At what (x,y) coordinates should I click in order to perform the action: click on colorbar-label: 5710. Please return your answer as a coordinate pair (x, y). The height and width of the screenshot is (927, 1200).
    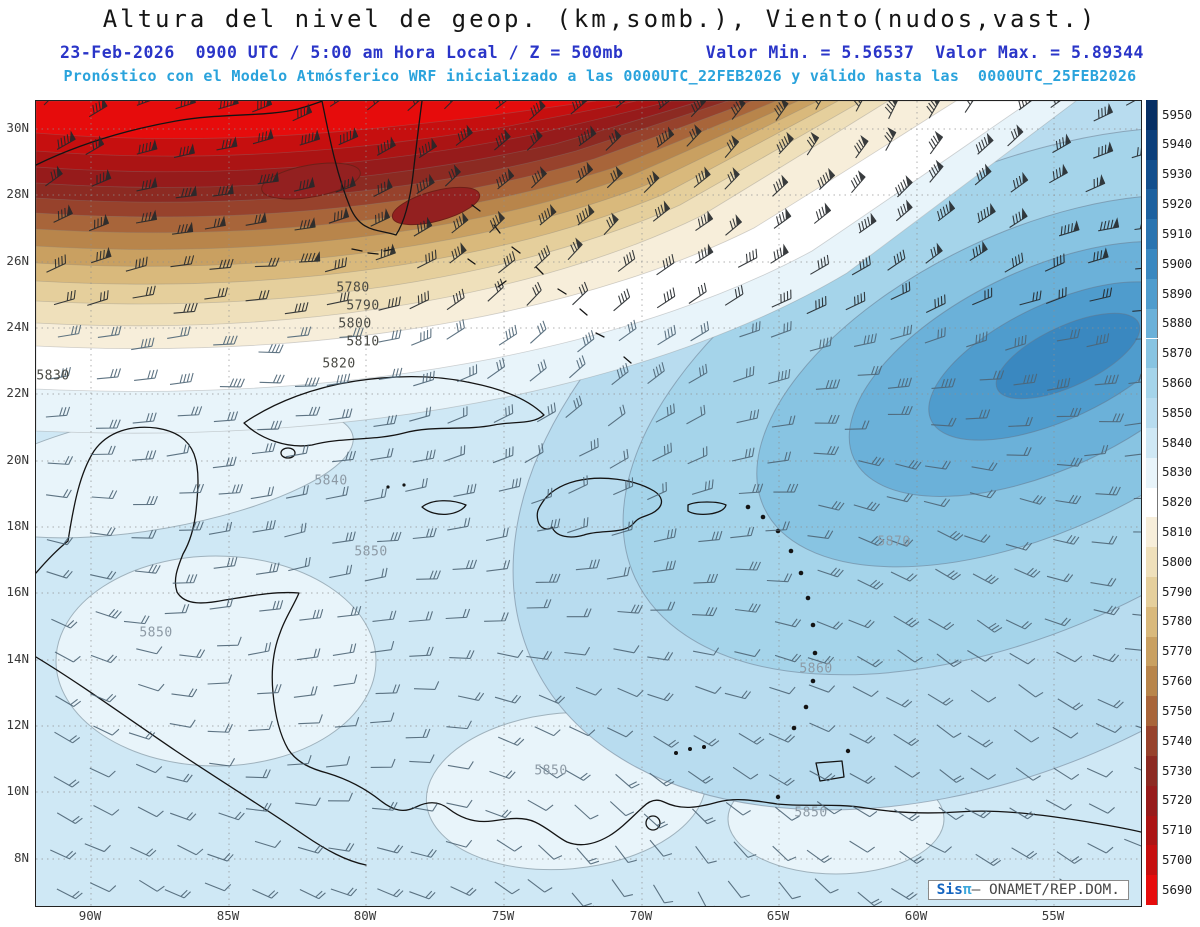
    Looking at the image, I should click on (1177, 830).